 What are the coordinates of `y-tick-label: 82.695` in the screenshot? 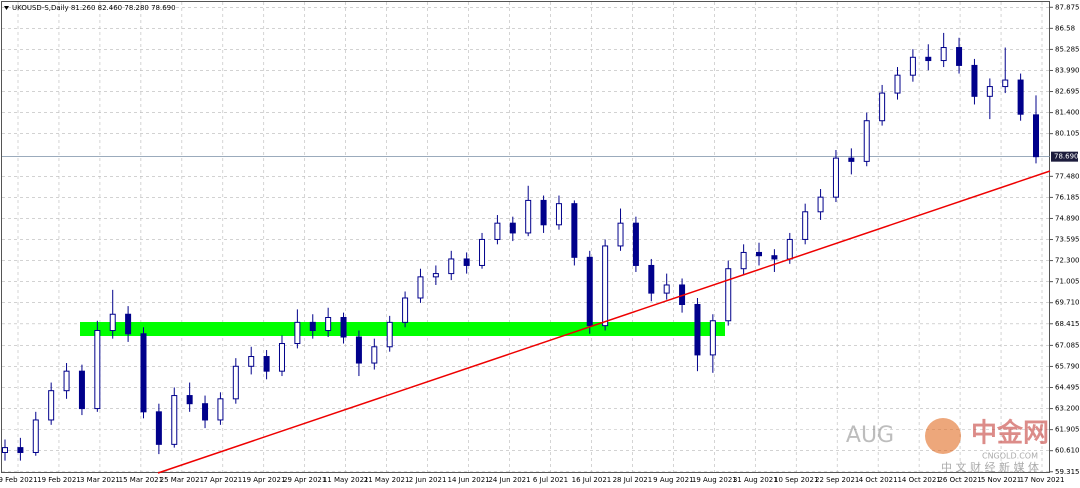 It's located at (1067, 92).